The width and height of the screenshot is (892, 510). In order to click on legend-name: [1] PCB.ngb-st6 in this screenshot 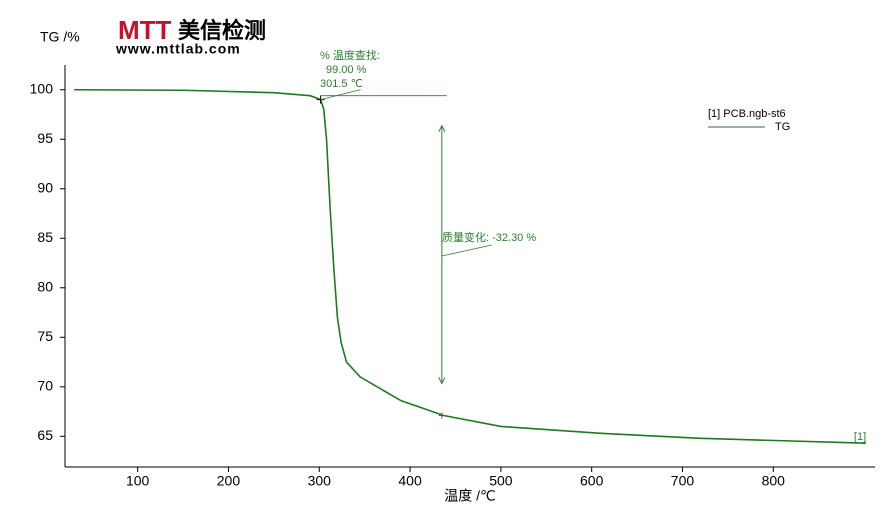, I will do `click(747, 114)`.